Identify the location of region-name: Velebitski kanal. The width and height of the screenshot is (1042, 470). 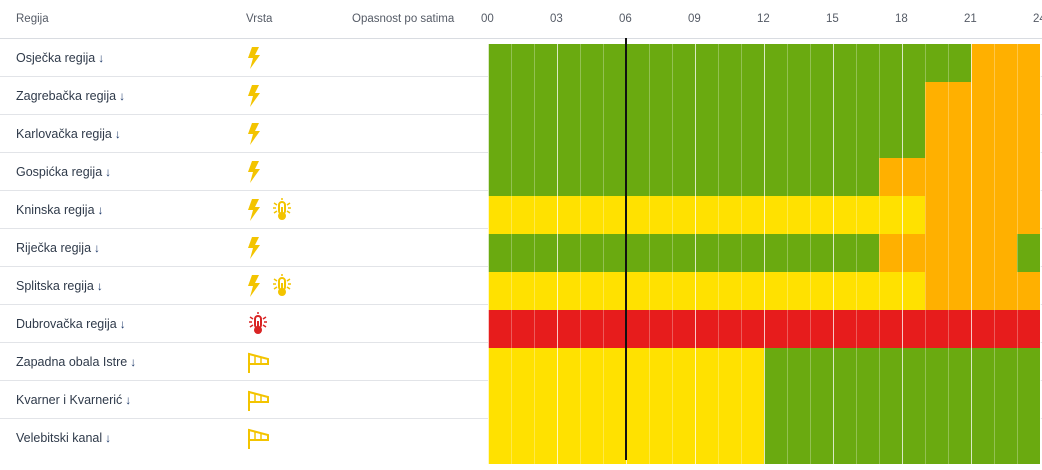
(59, 438).